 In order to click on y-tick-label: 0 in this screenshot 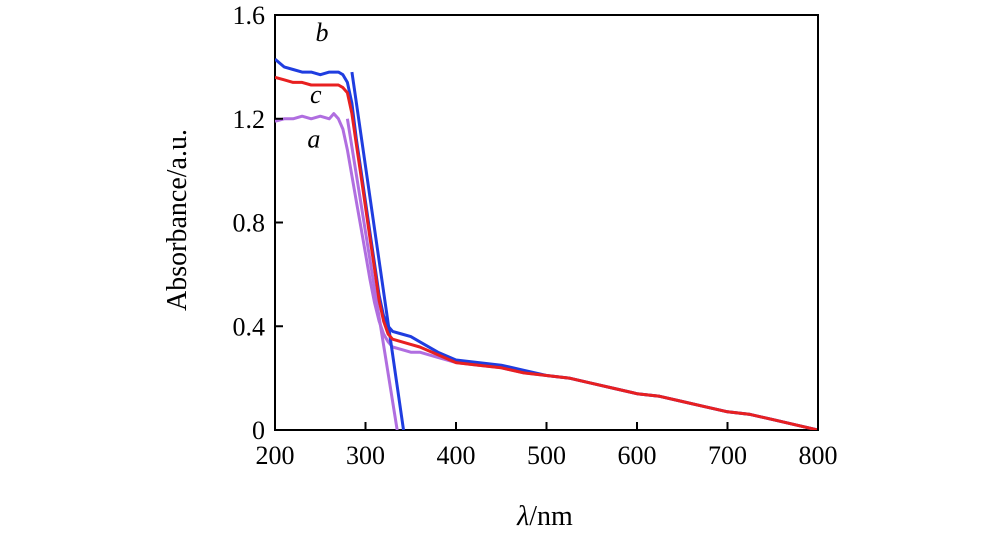, I will do `click(258, 430)`.